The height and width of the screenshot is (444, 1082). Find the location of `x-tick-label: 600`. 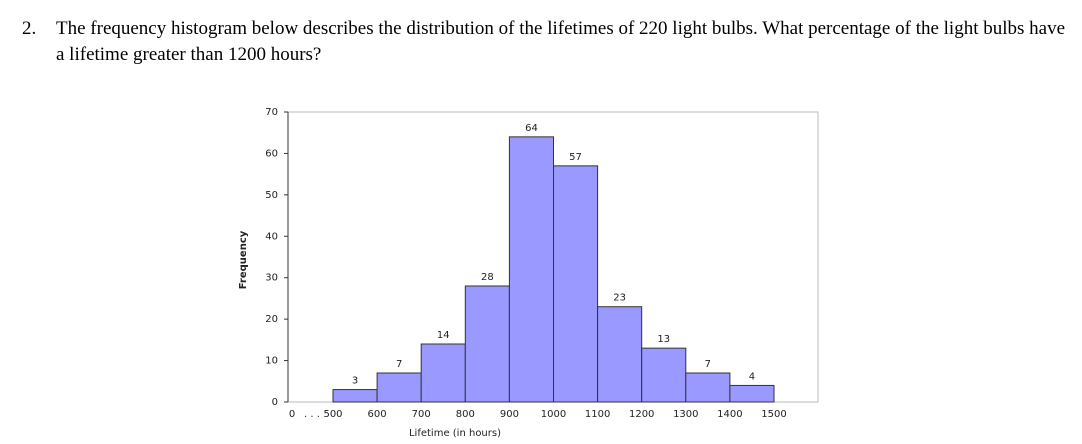

x-tick-label: 600 is located at coordinates (377, 414).